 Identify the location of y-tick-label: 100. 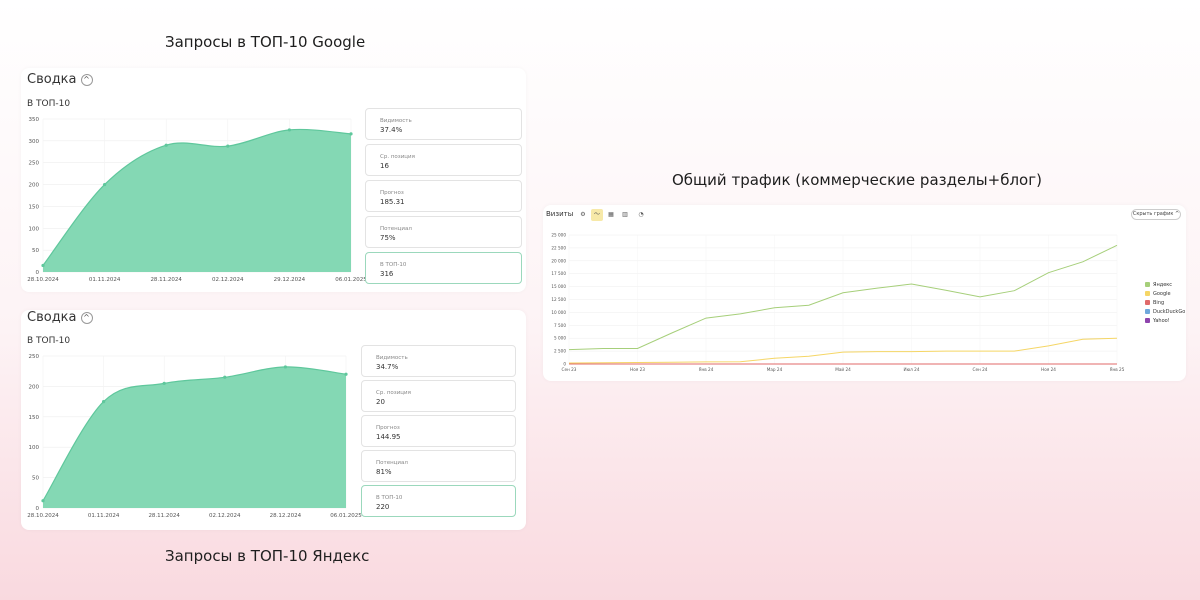
(34, 229).